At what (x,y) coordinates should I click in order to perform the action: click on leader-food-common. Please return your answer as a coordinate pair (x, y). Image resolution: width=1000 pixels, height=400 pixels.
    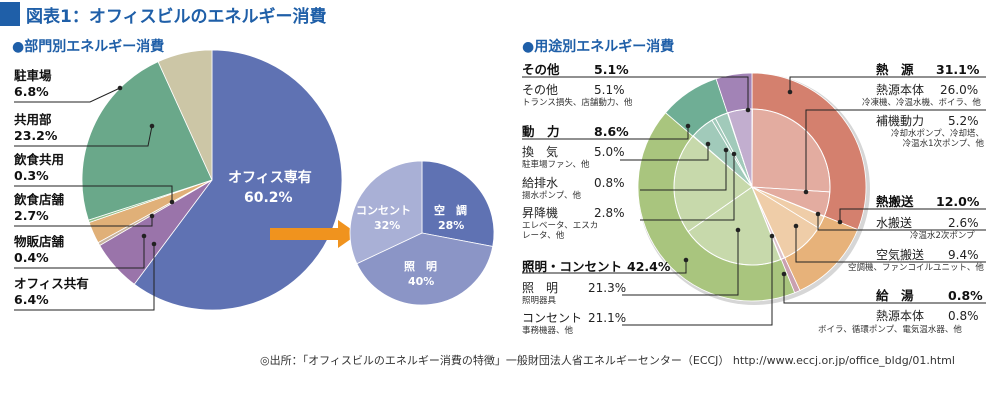
    Looking at the image, I should click on (93, 193).